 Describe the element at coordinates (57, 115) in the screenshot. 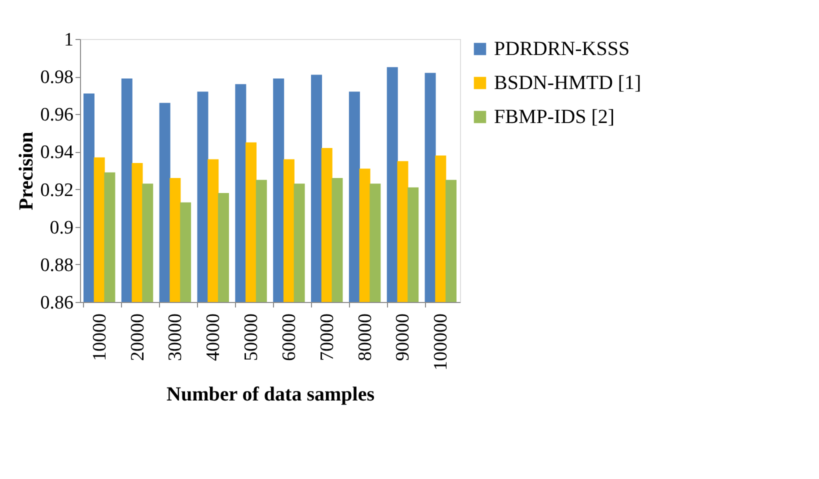

I see `y-tick-label: 0.96` at that location.